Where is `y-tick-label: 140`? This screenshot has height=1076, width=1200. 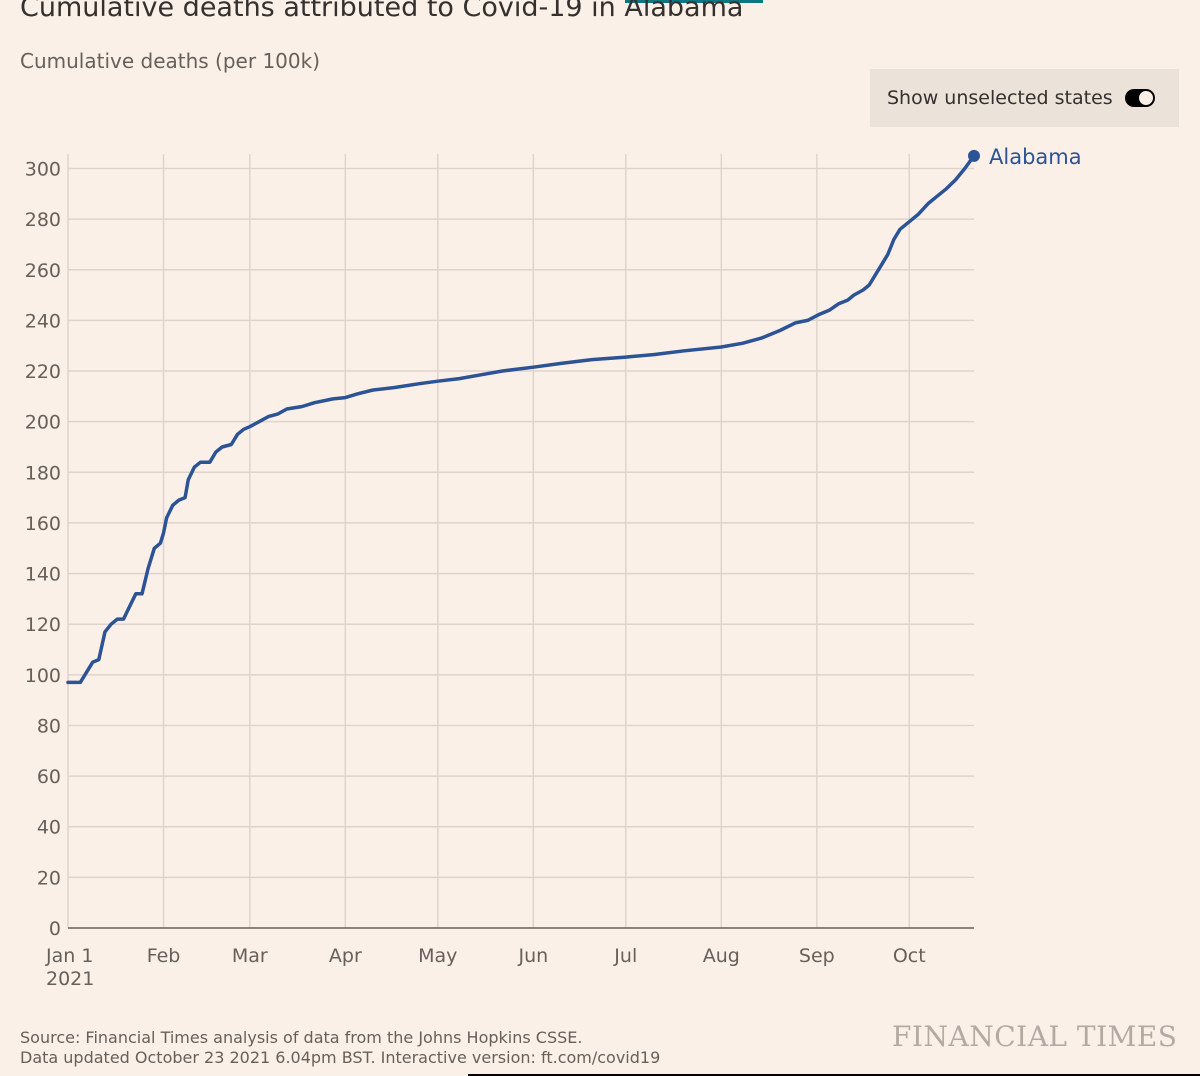
y-tick-label: 140 is located at coordinates (43, 575).